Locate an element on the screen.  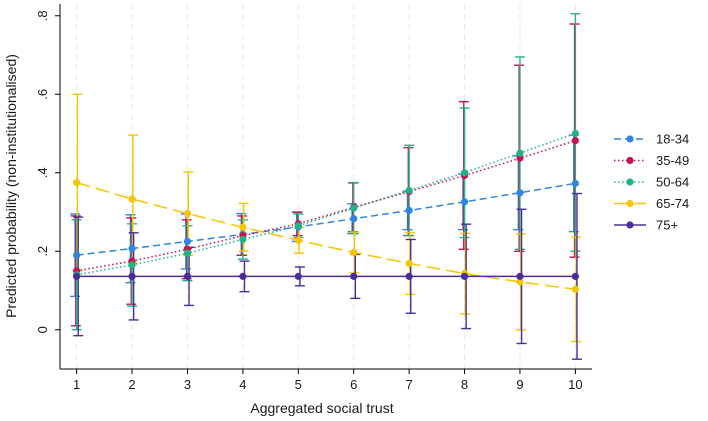
x-tick-label: 2 is located at coordinates (131, 384).